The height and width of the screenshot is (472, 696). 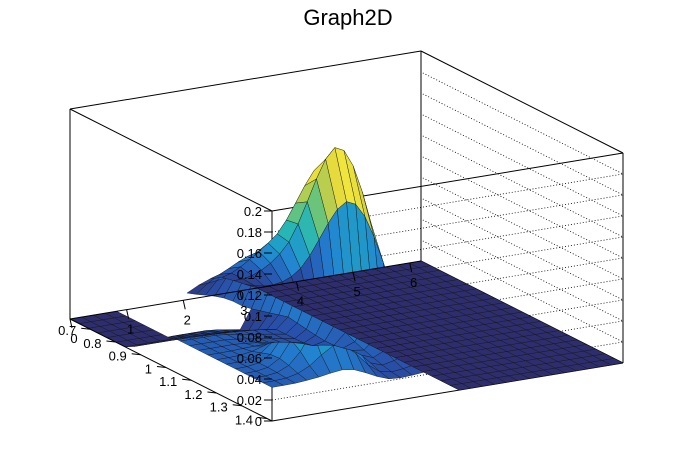 What do you see at coordinates (347, 17) in the screenshot?
I see `chart-title: Graph2D` at bounding box center [347, 17].